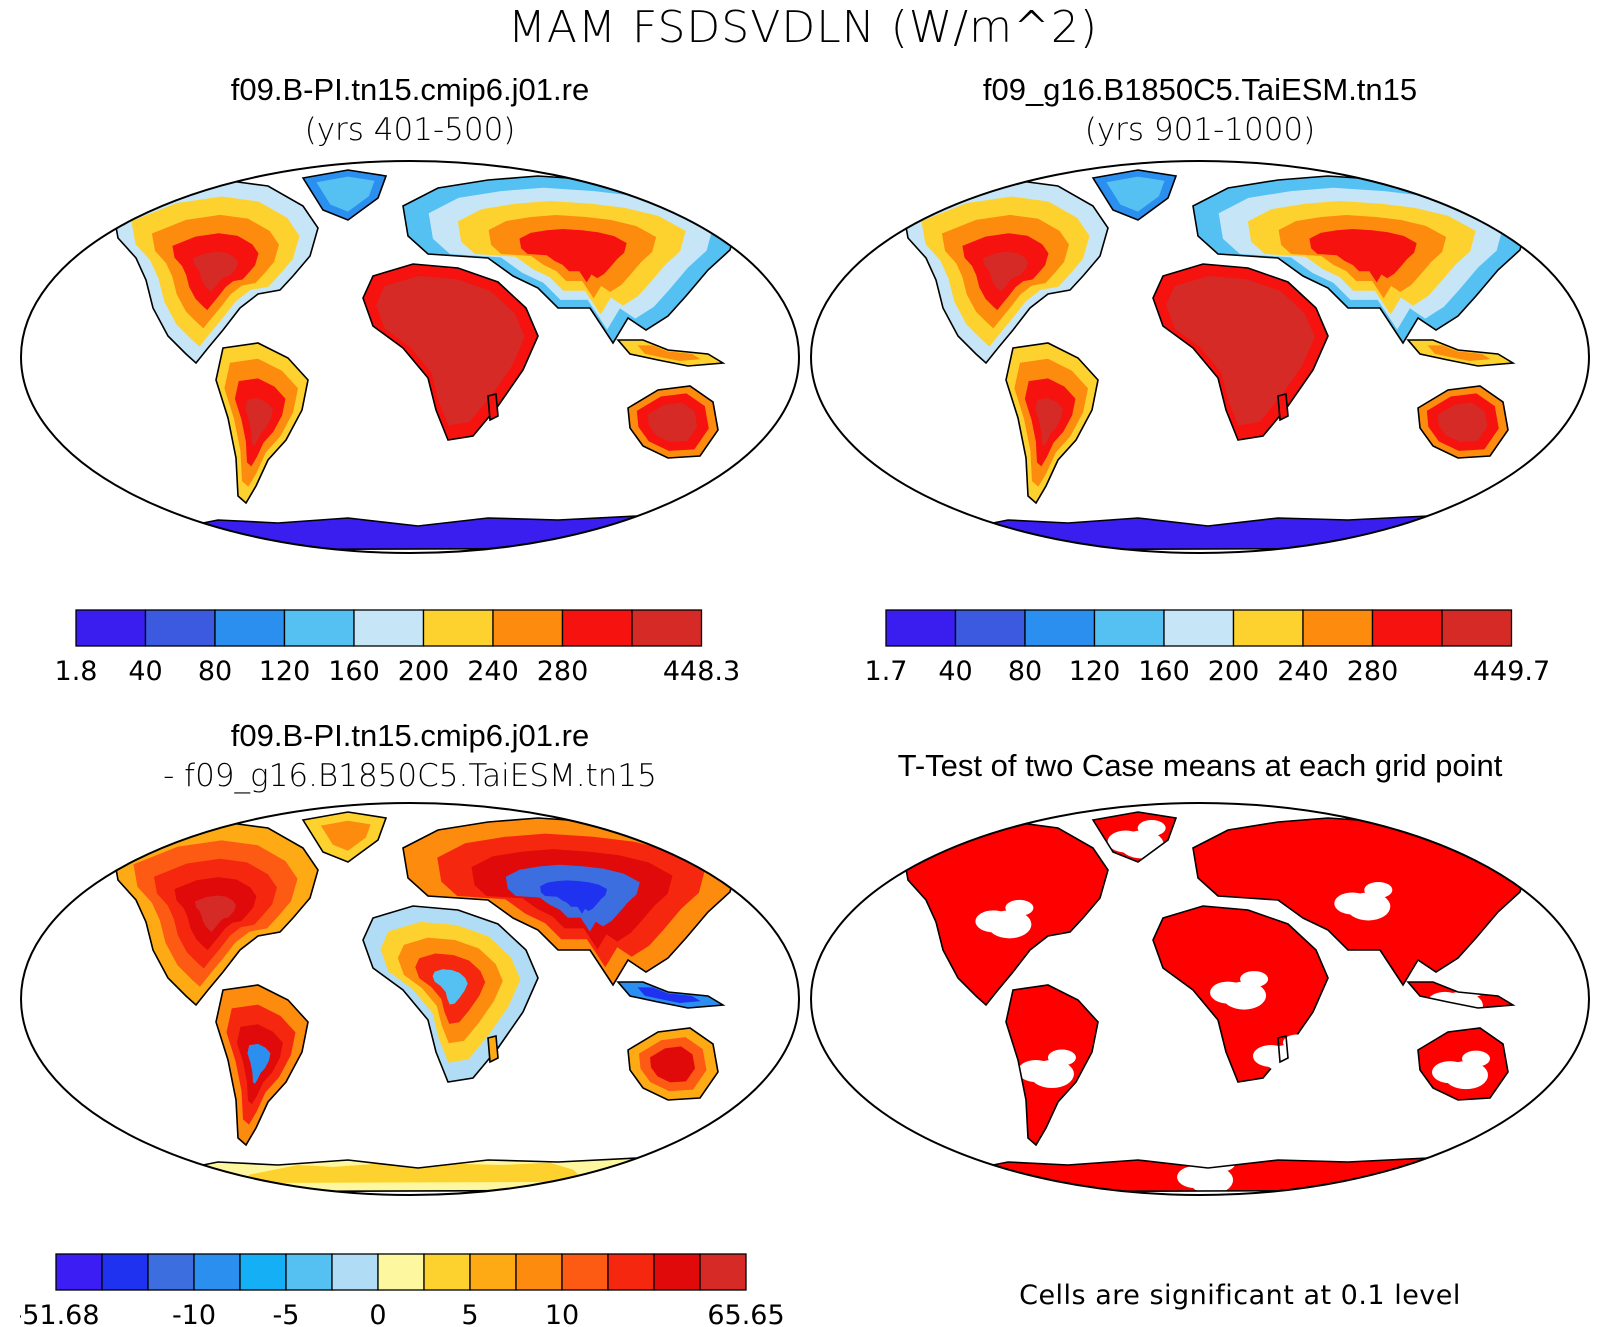 Image resolution: width=1606 pixels, height=1327 pixels. What do you see at coordinates (60, 1313) in the screenshot?
I see `colorbar-tick-label: -51.68` at bounding box center [60, 1313].